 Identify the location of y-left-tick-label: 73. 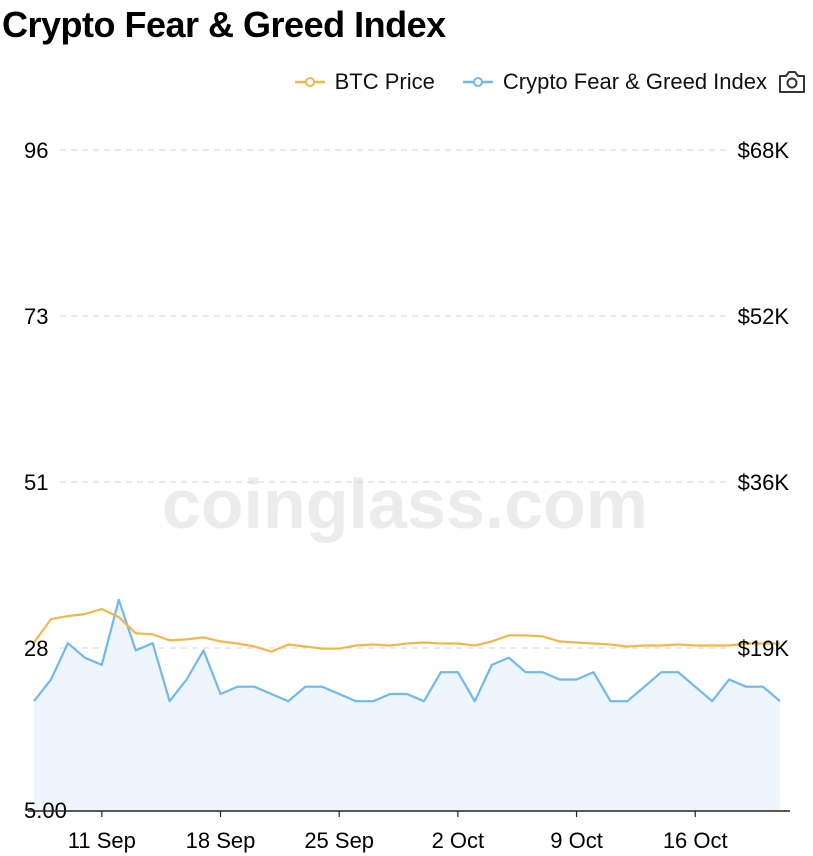
(36, 316).